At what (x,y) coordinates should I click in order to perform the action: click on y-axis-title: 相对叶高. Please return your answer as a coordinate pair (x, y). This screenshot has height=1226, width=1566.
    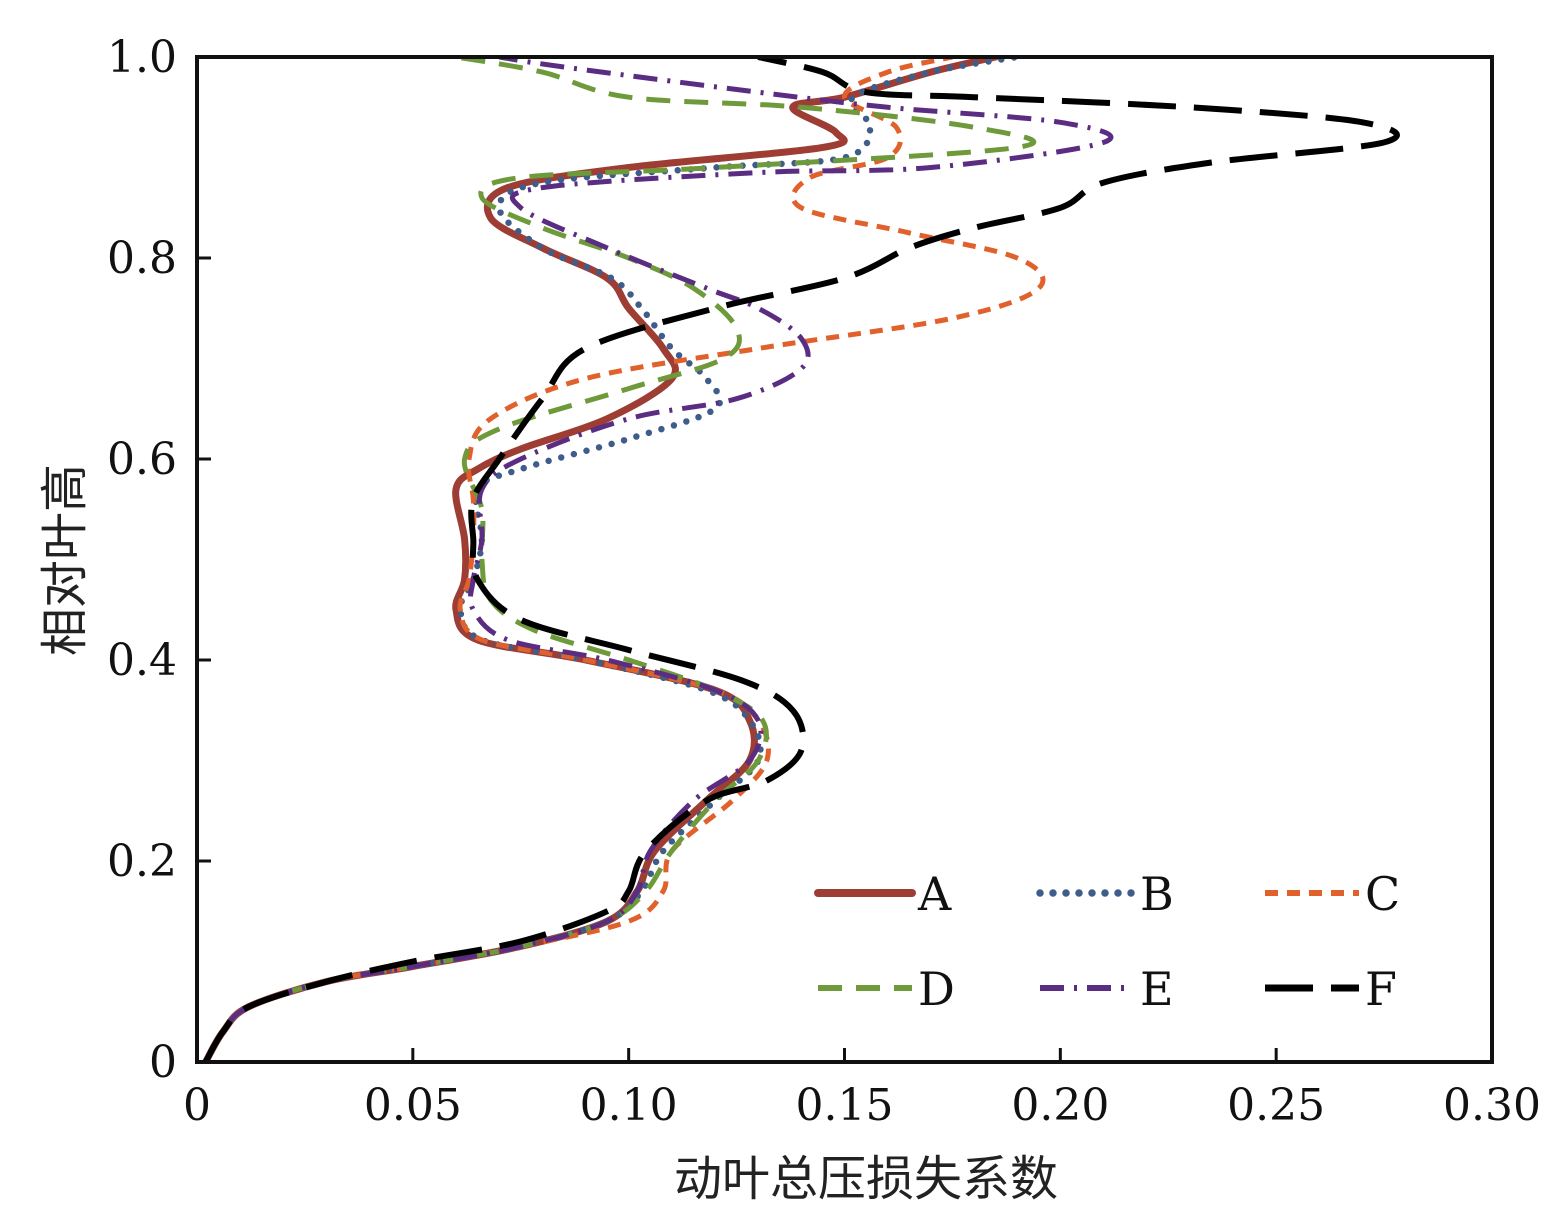
    Looking at the image, I should click on (65, 560).